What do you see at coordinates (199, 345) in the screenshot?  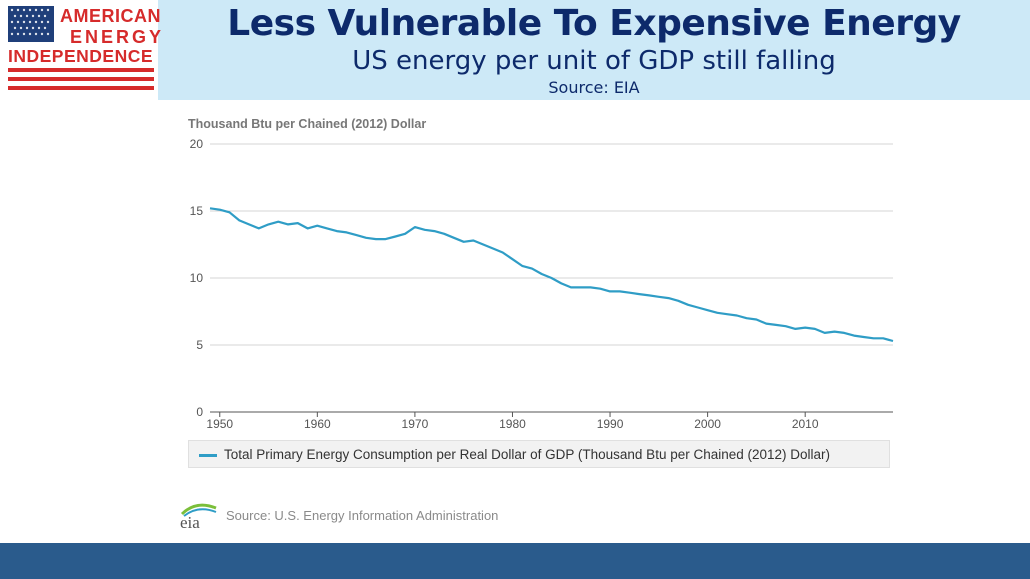 I see `y-tick-label: 5` at bounding box center [199, 345].